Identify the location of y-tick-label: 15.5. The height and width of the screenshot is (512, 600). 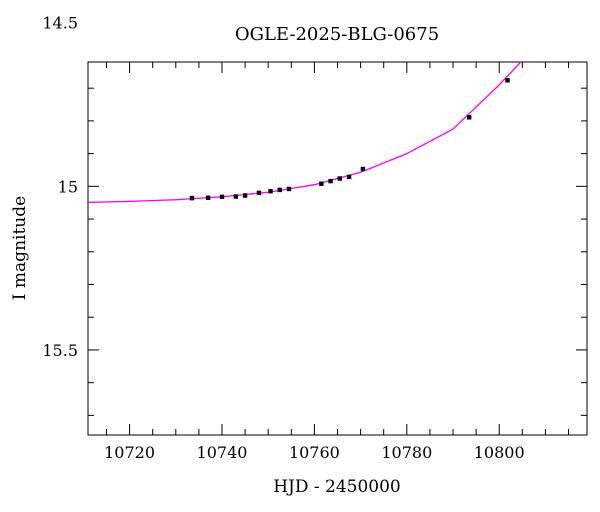
(60, 350).